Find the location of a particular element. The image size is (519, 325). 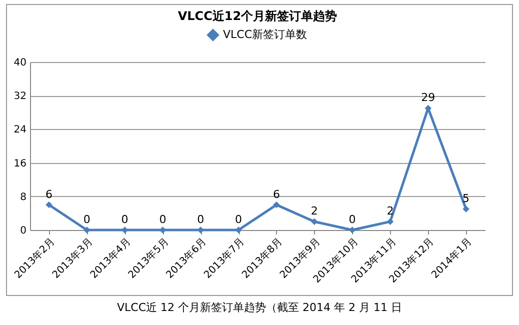

y-tick-label: 40 is located at coordinates (20, 63).